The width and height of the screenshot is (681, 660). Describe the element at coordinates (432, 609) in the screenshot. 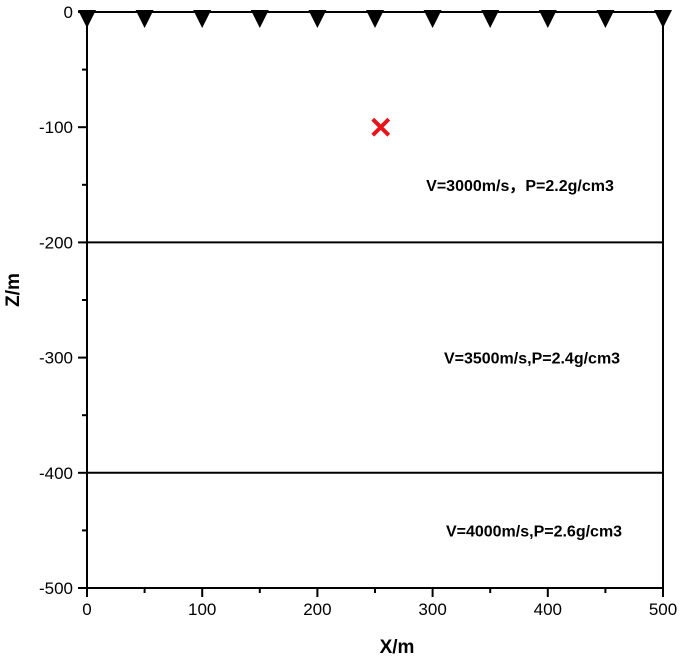

I see `x-tick-label: 300` at that location.